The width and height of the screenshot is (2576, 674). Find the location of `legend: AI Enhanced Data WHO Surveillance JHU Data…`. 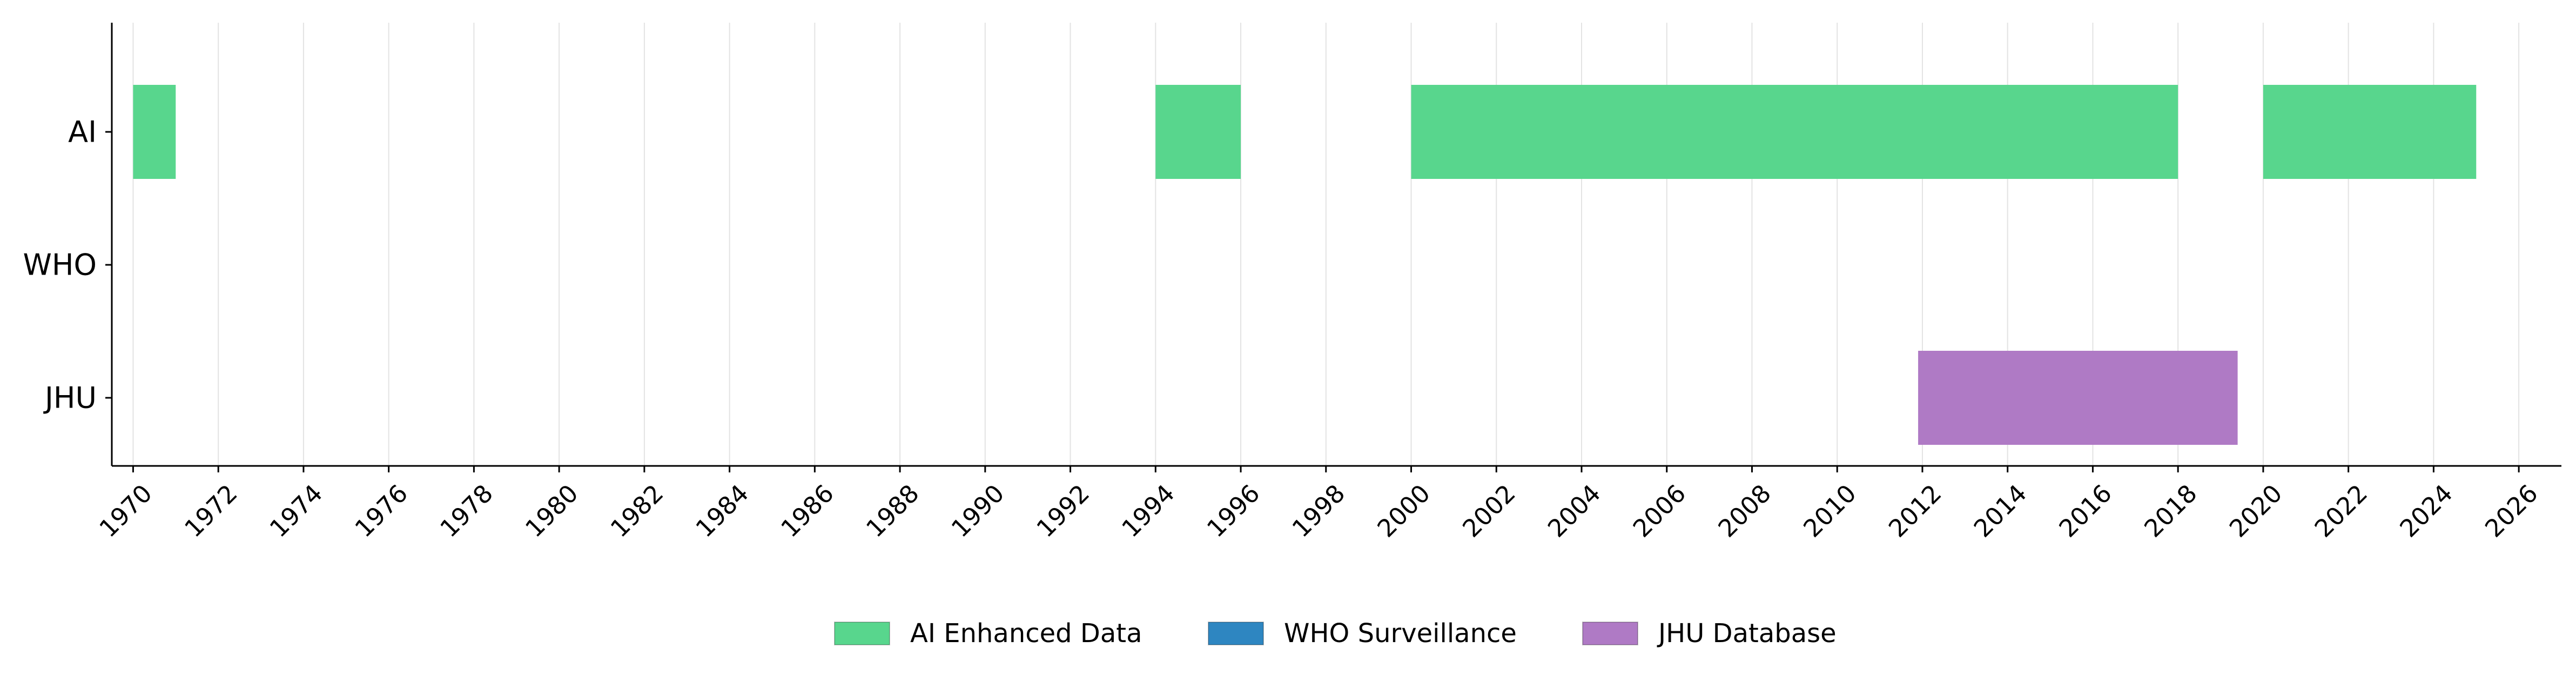

legend: AI Enhanced Data WHO Surveillance JHU Data… is located at coordinates (1335, 633).